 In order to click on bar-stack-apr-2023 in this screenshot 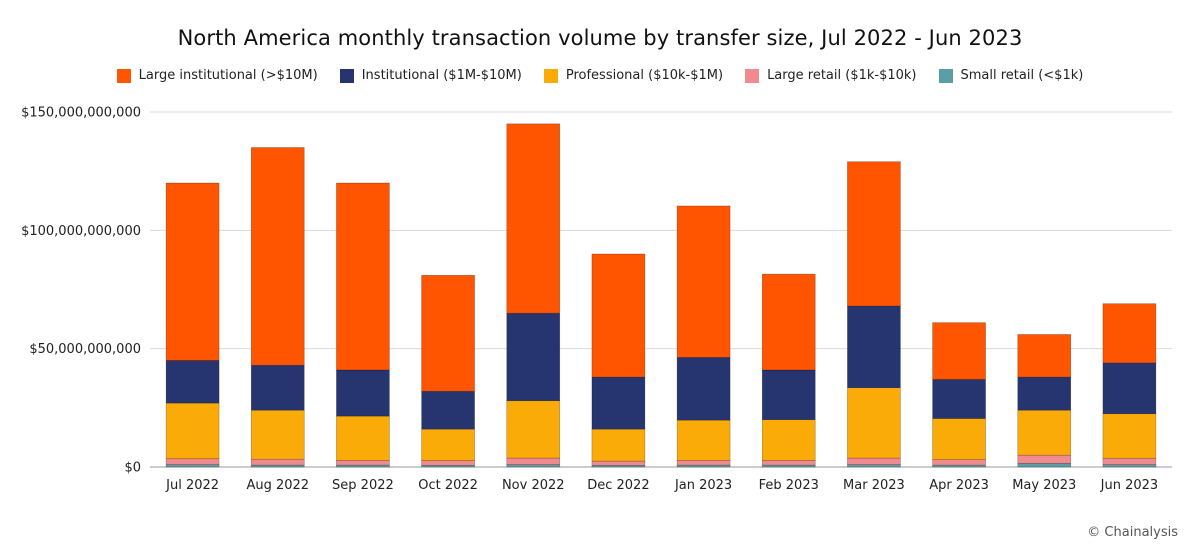, I will do `click(959, 395)`.